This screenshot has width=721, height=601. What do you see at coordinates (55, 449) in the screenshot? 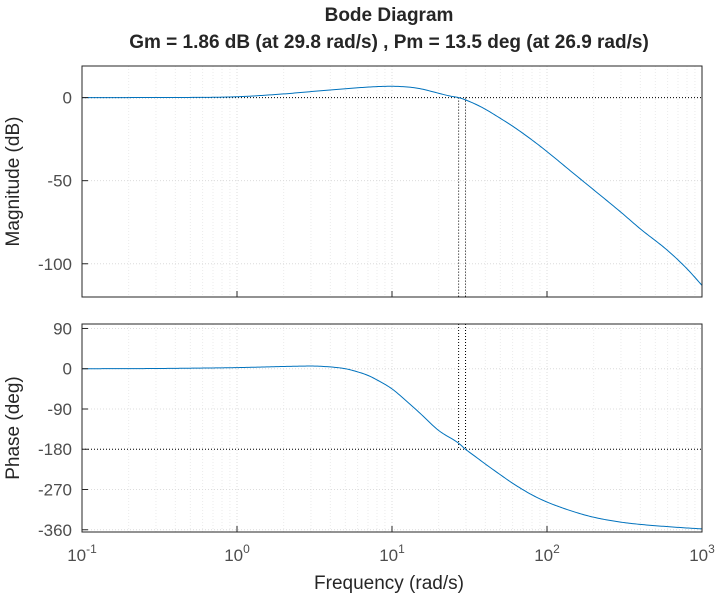
I see `y-tick-label: -180` at bounding box center [55, 449].